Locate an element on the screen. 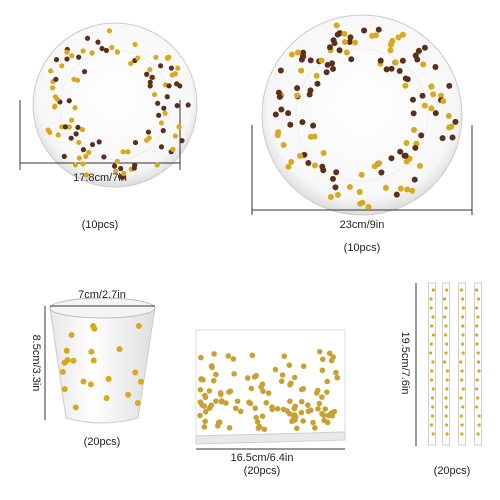  napkin-stack is located at coordinates (270, 438).